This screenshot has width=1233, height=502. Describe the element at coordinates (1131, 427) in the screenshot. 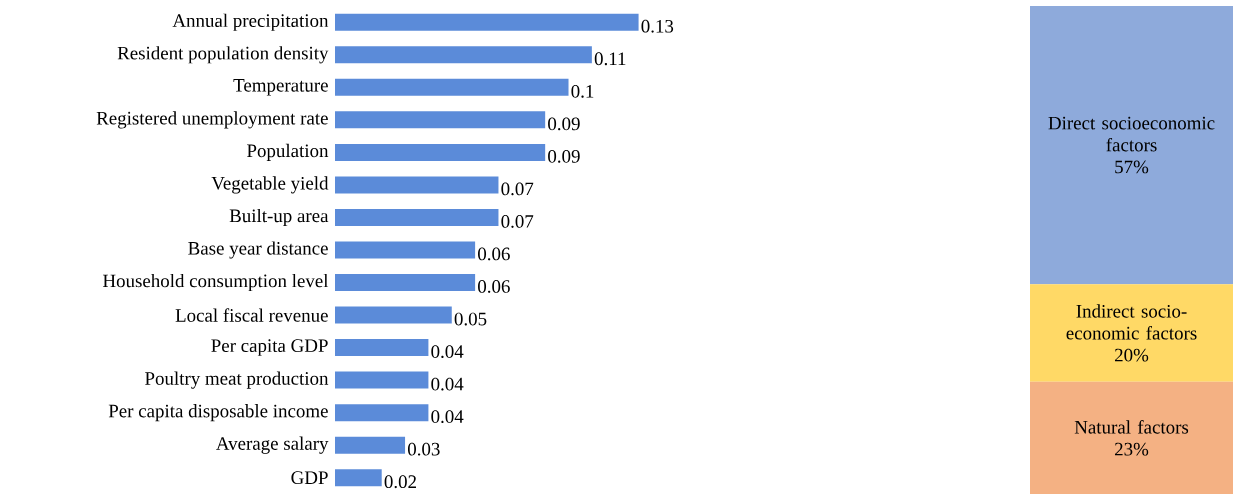

I see `series-label: Natural factors` at that location.